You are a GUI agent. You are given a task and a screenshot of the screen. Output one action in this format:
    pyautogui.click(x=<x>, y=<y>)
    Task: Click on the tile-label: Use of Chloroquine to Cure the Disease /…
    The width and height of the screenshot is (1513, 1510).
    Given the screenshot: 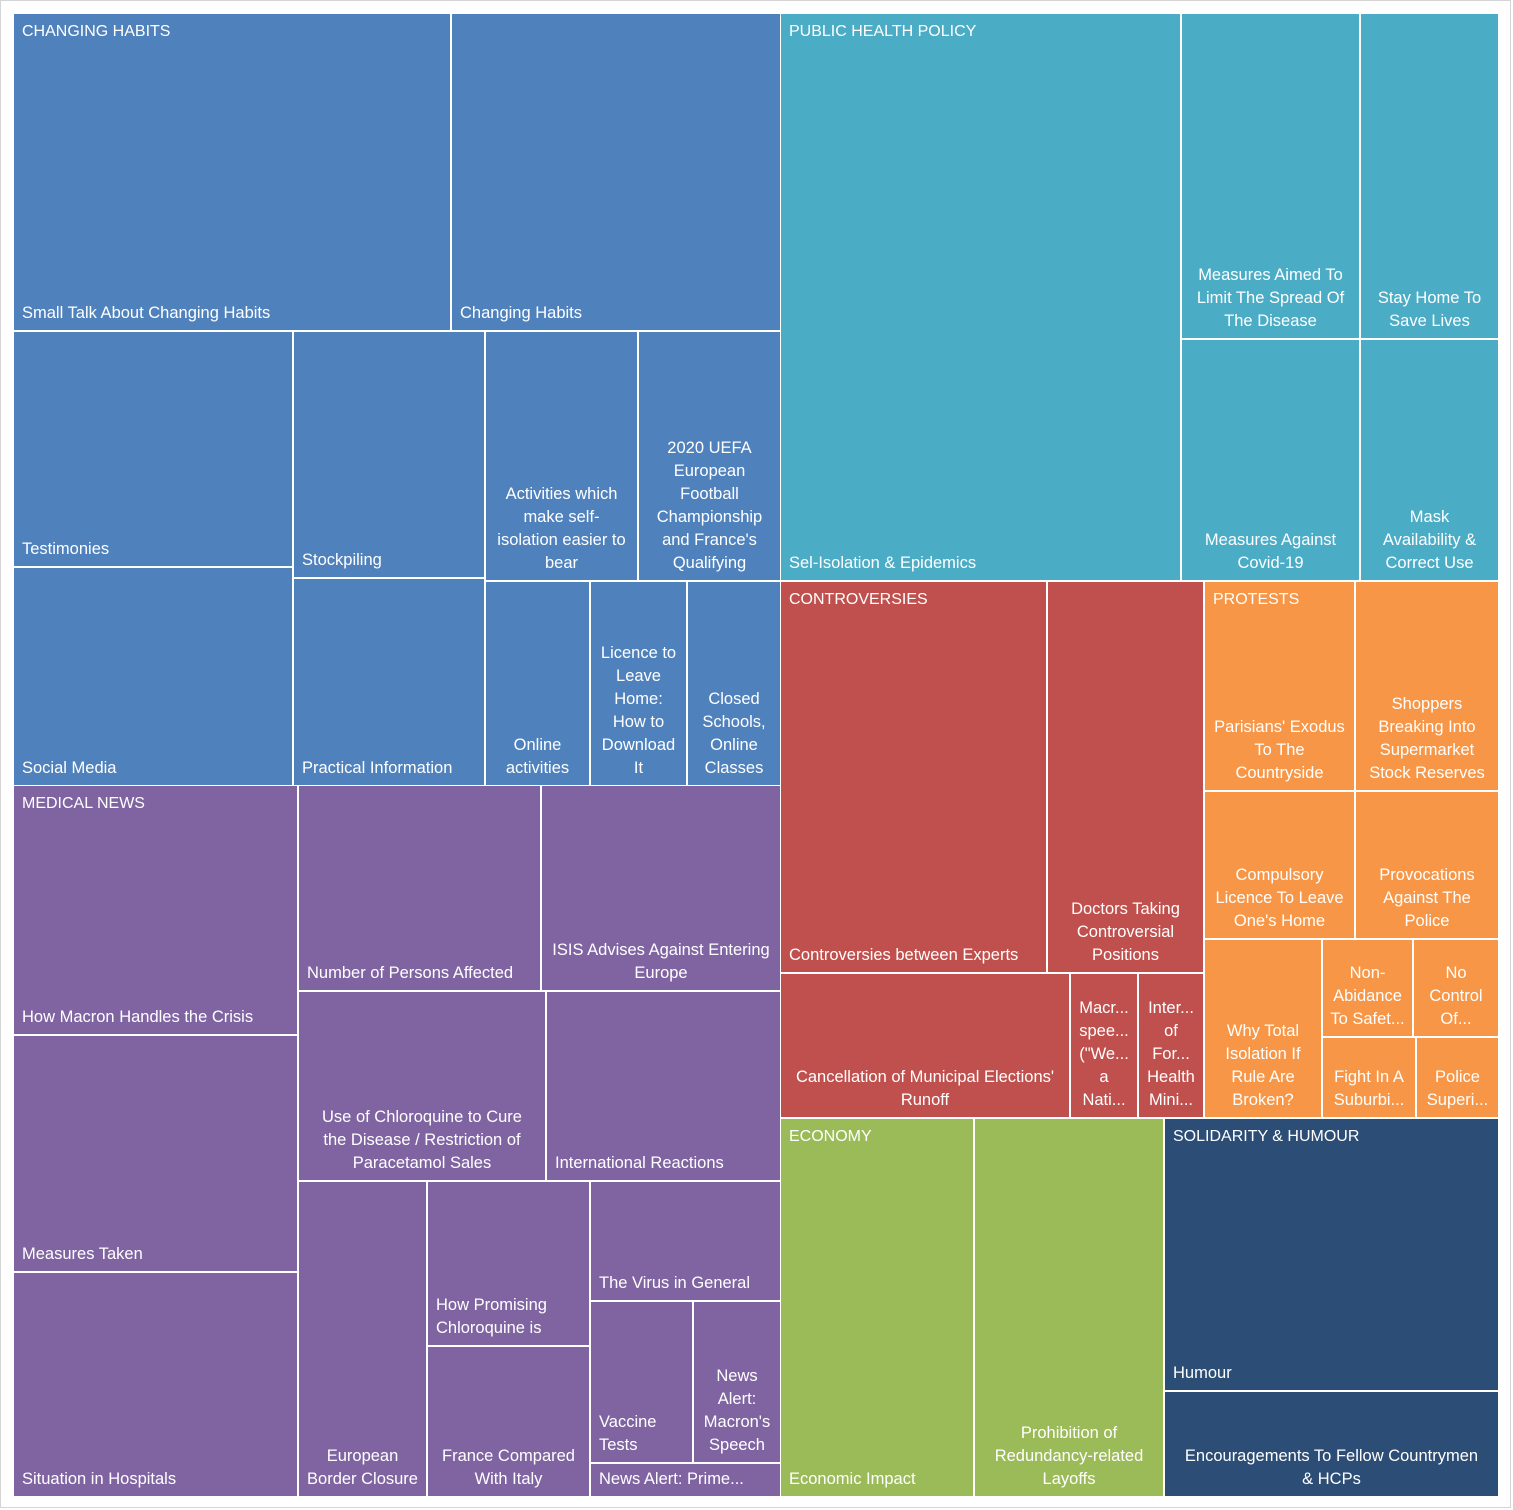 What is the action you would take?
    pyautogui.click(x=422, y=1140)
    